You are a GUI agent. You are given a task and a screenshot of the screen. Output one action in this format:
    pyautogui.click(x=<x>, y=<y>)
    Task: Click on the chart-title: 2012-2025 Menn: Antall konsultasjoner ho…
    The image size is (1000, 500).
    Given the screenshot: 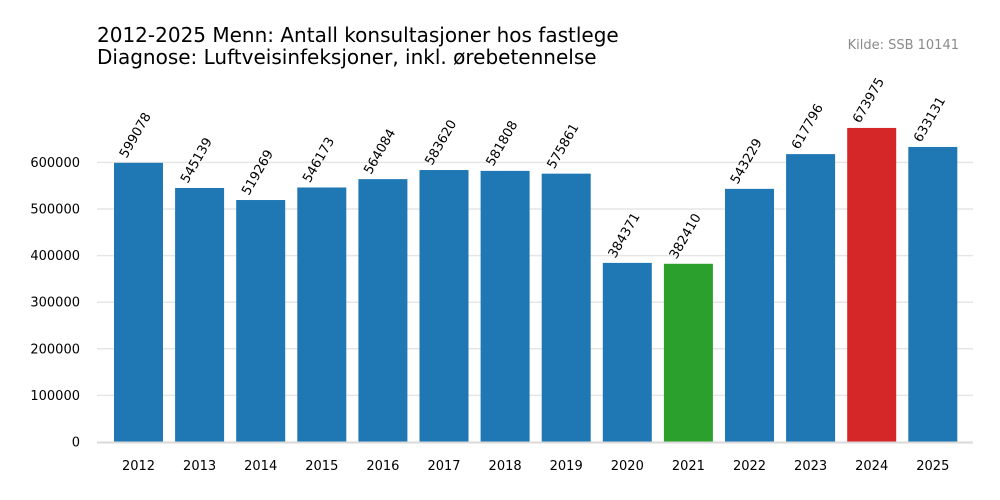 What is the action you would take?
    pyautogui.click(x=358, y=35)
    